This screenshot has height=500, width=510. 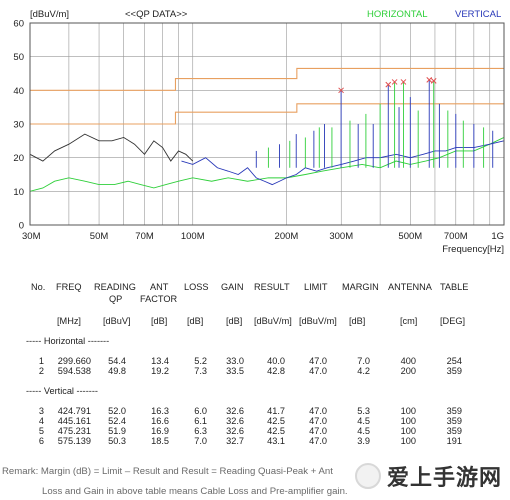 What do you see at coordinates (397, 14) in the screenshot?
I see `legend-horizontal-label: HORIZONTAL` at bounding box center [397, 14].